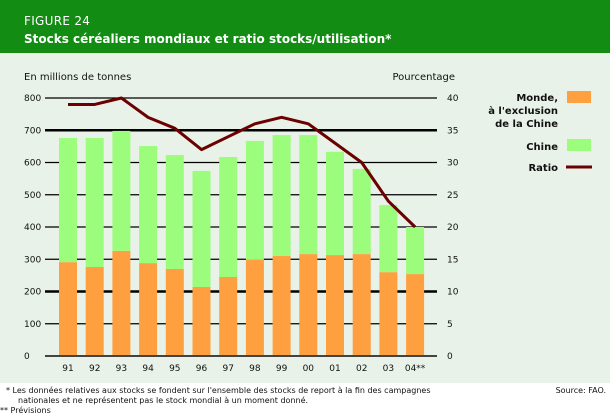 The width and height of the screenshot is (610, 418). I want to click on left-tick-label: 100, so click(32, 325).